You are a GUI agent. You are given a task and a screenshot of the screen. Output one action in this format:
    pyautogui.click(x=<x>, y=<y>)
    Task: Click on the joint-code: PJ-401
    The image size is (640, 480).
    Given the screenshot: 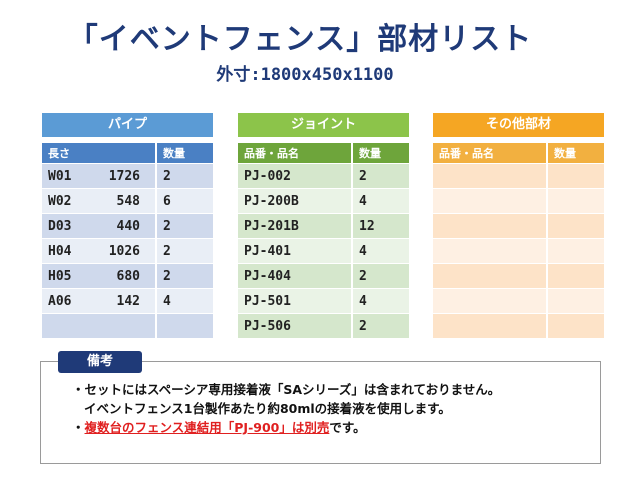 What is the action you would take?
    pyautogui.click(x=295, y=251)
    